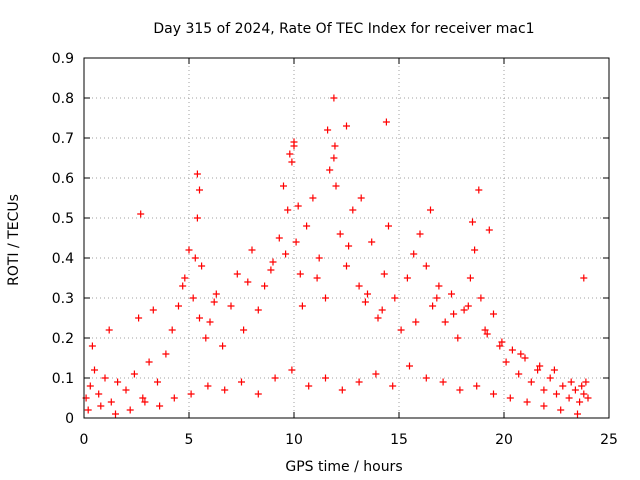 This screenshot has width=640, height=480. What do you see at coordinates (343, 467) in the screenshot?
I see `x-axis-label: GPS time / hours` at bounding box center [343, 467].